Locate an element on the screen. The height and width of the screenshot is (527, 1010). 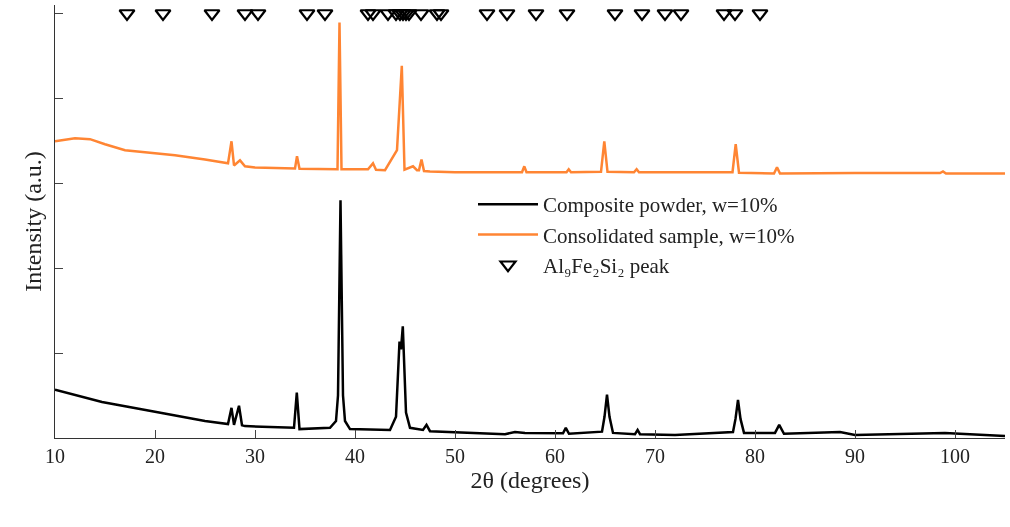
y-axis-title: Intensity (a.u.) is located at coordinates (33, 221).